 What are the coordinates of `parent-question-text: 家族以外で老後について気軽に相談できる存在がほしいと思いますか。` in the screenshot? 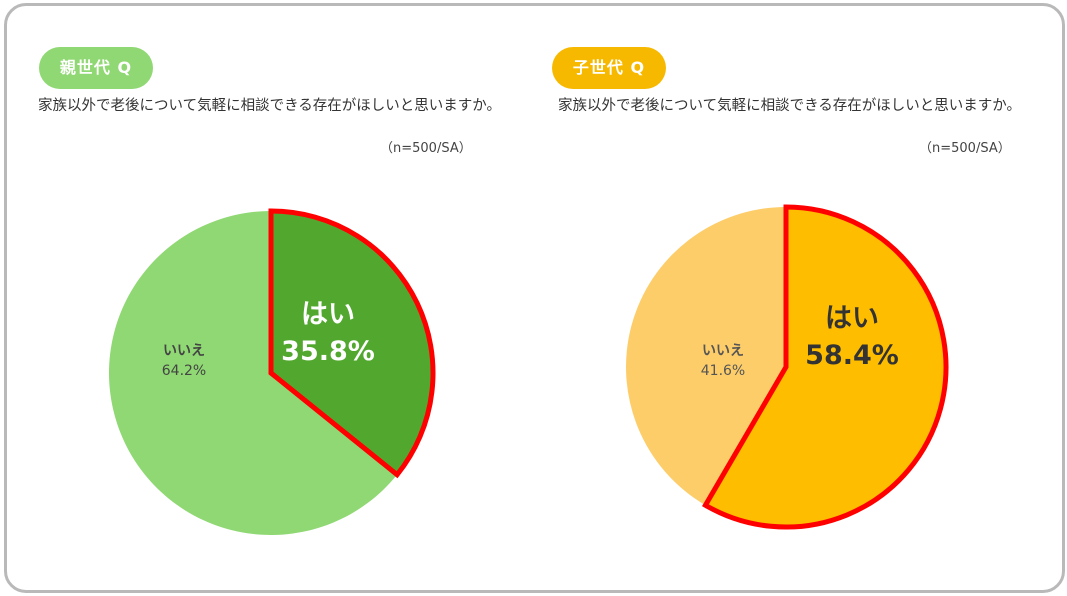 It's located at (269, 106).